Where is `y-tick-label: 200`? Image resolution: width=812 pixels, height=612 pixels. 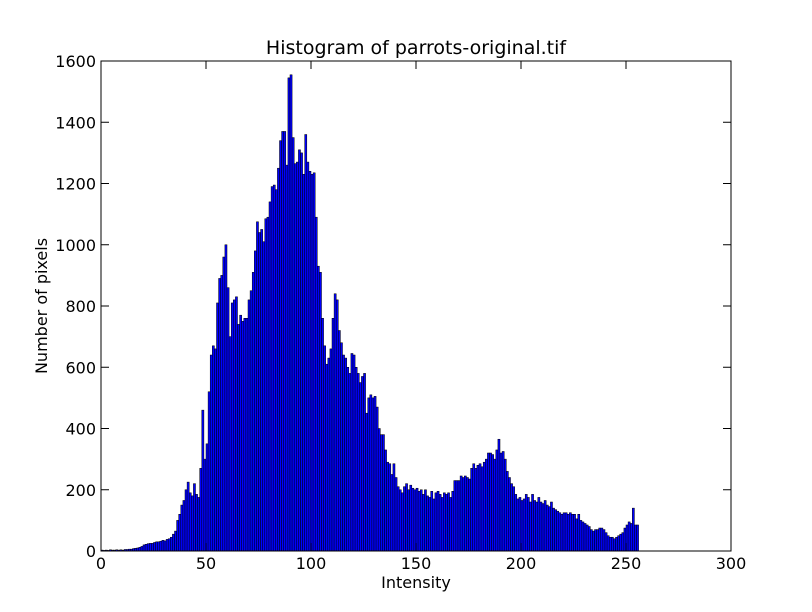 y-tick-label: 200 is located at coordinates (80, 490).